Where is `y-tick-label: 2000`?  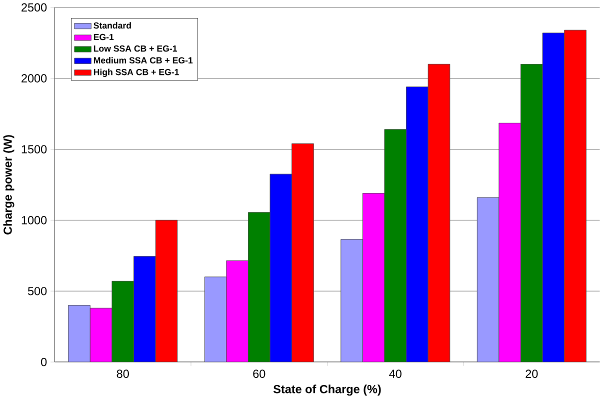 y-tick-label: 2000 is located at coordinates (34, 78).